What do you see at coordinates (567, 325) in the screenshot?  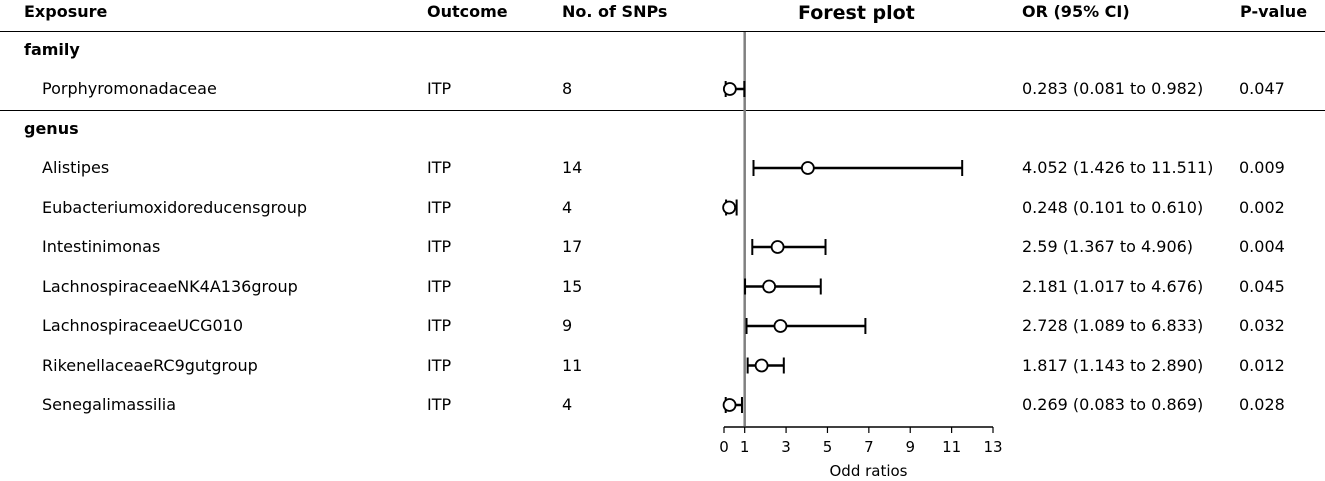 I see `snps-cell: 9` at bounding box center [567, 325].